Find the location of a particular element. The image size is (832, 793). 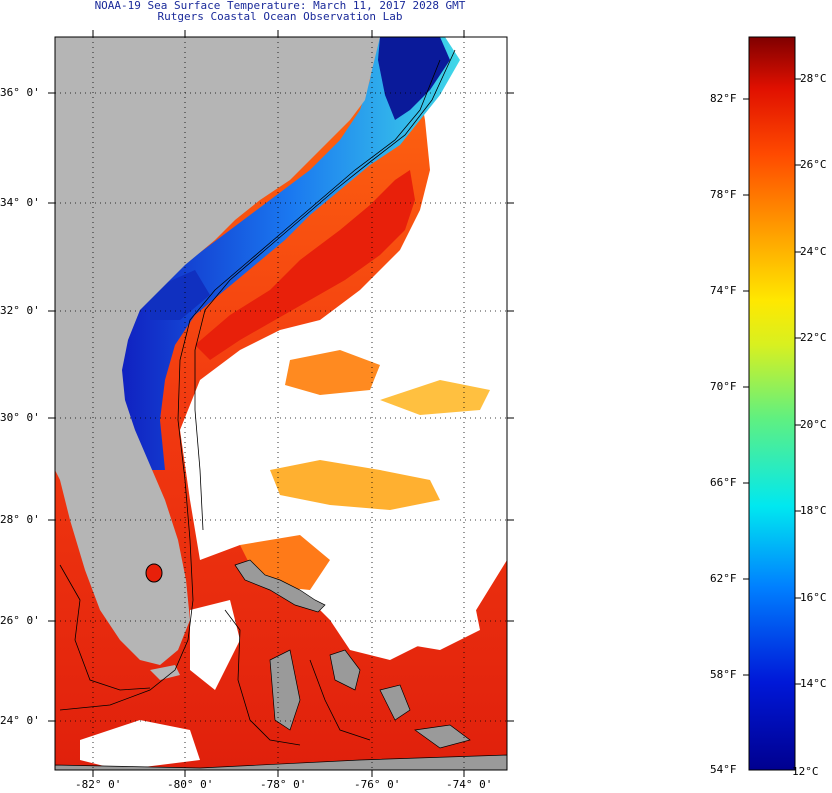

colorbar-f-label: 74°F is located at coordinates (723, 290).